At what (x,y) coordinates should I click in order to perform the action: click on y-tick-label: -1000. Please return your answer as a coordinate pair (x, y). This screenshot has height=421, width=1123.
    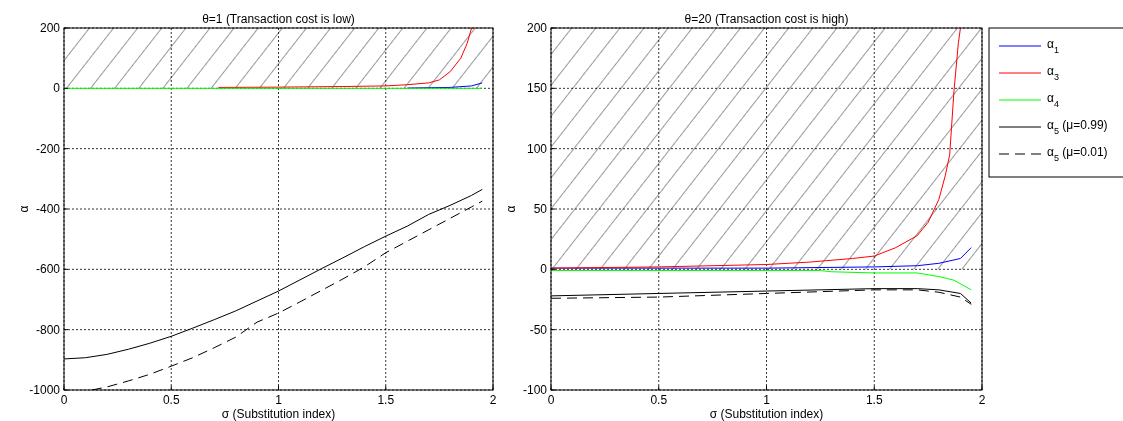
    Looking at the image, I should click on (45, 390).